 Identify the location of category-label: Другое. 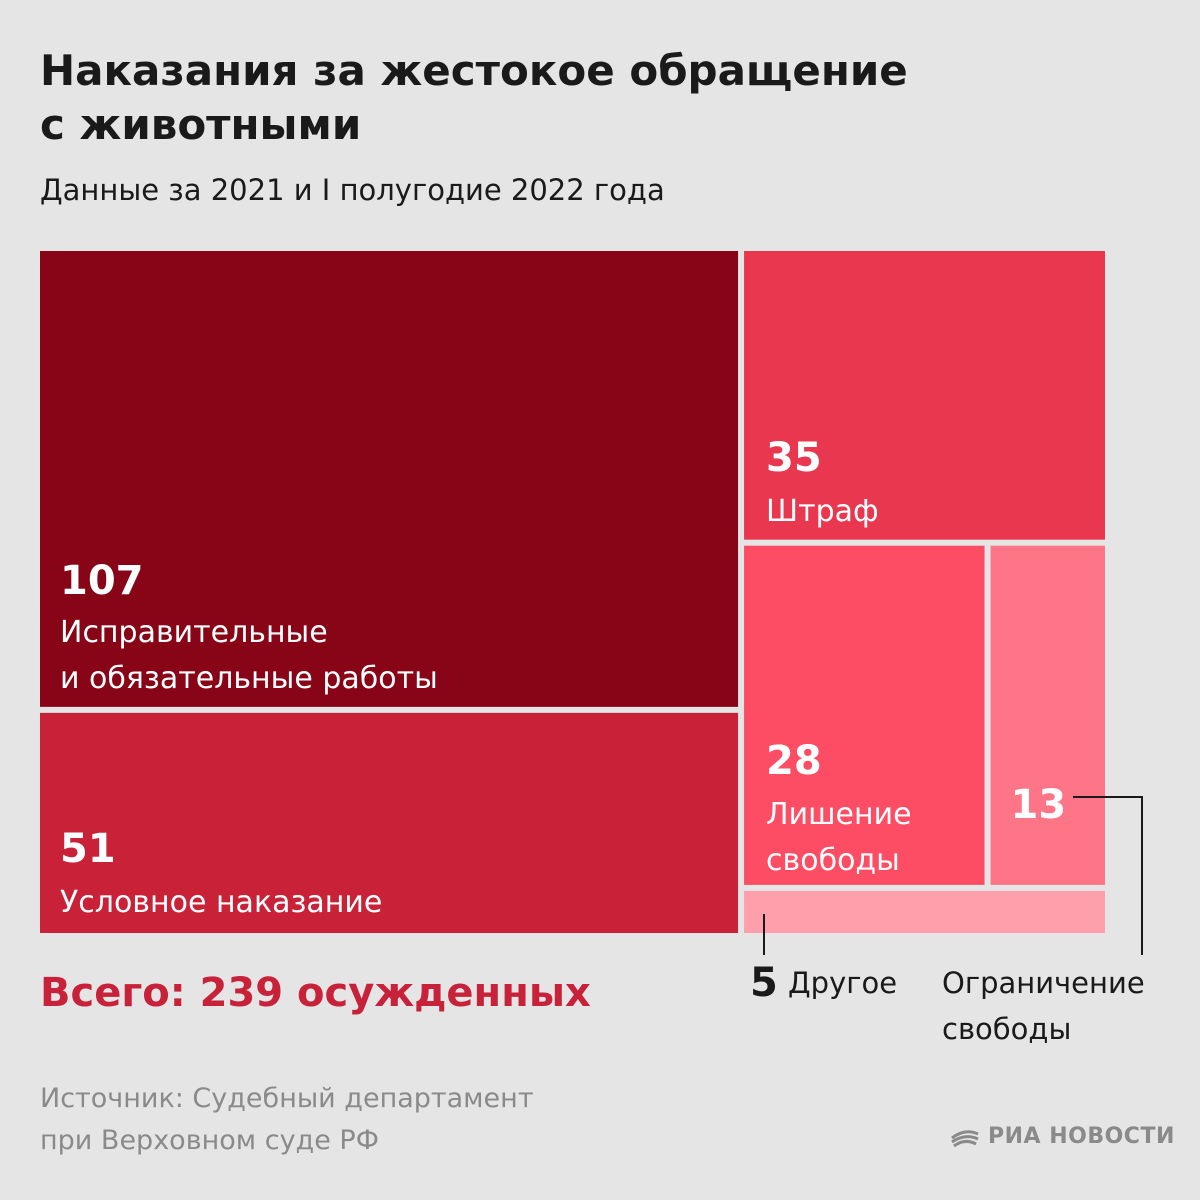
(842, 983).